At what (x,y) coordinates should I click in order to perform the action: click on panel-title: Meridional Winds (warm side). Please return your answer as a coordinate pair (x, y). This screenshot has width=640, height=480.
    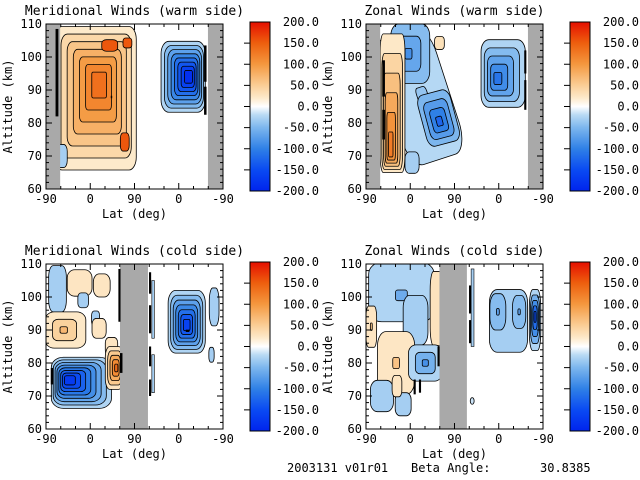
    Looking at the image, I should click on (134, 11).